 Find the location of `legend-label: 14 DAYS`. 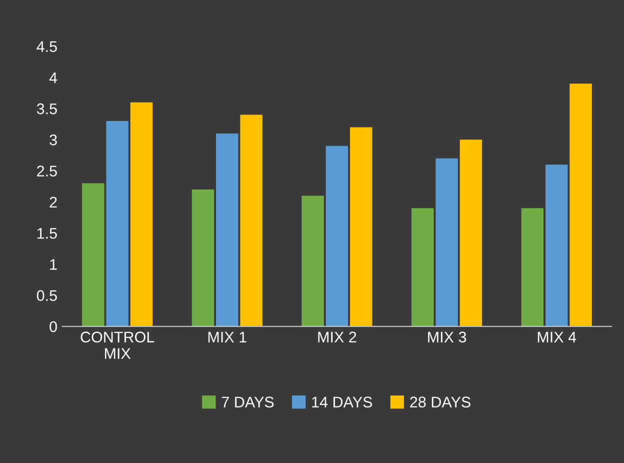

legend-label: 14 DAYS is located at coordinates (342, 402).